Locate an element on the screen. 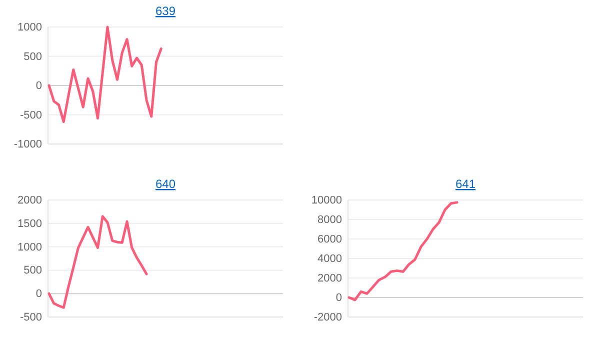 The height and width of the screenshot is (339, 600). chart-title: 640 is located at coordinates (165, 184).